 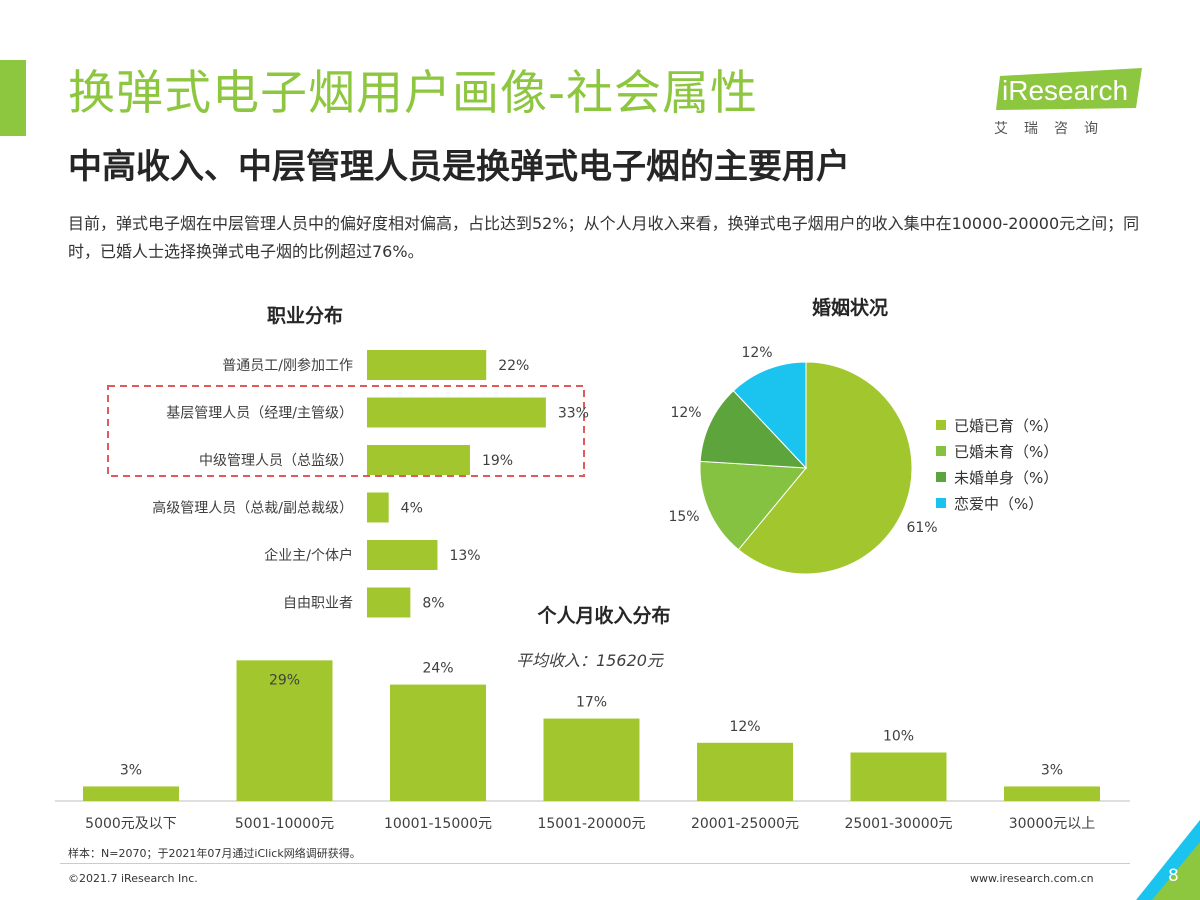 What do you see at coordinates (133, 878) in the screenshot?
I see `copyright-text: ©2021.7 iResearch Inc.` at bounding box center [133, 878].